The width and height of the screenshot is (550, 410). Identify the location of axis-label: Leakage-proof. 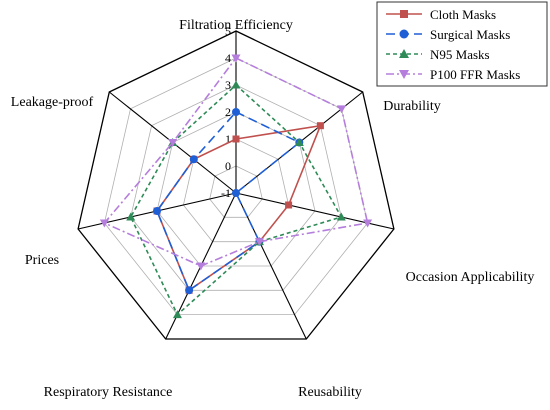
(52, 102).